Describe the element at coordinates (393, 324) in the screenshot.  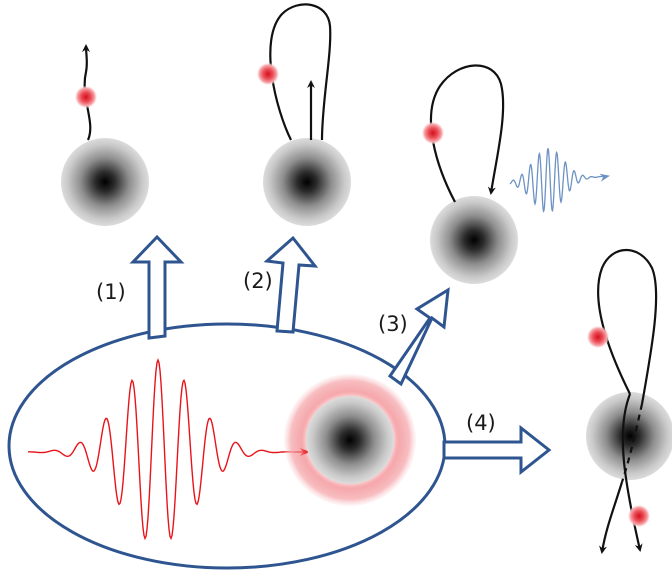
I see `step-label-3: (3)` at that location.